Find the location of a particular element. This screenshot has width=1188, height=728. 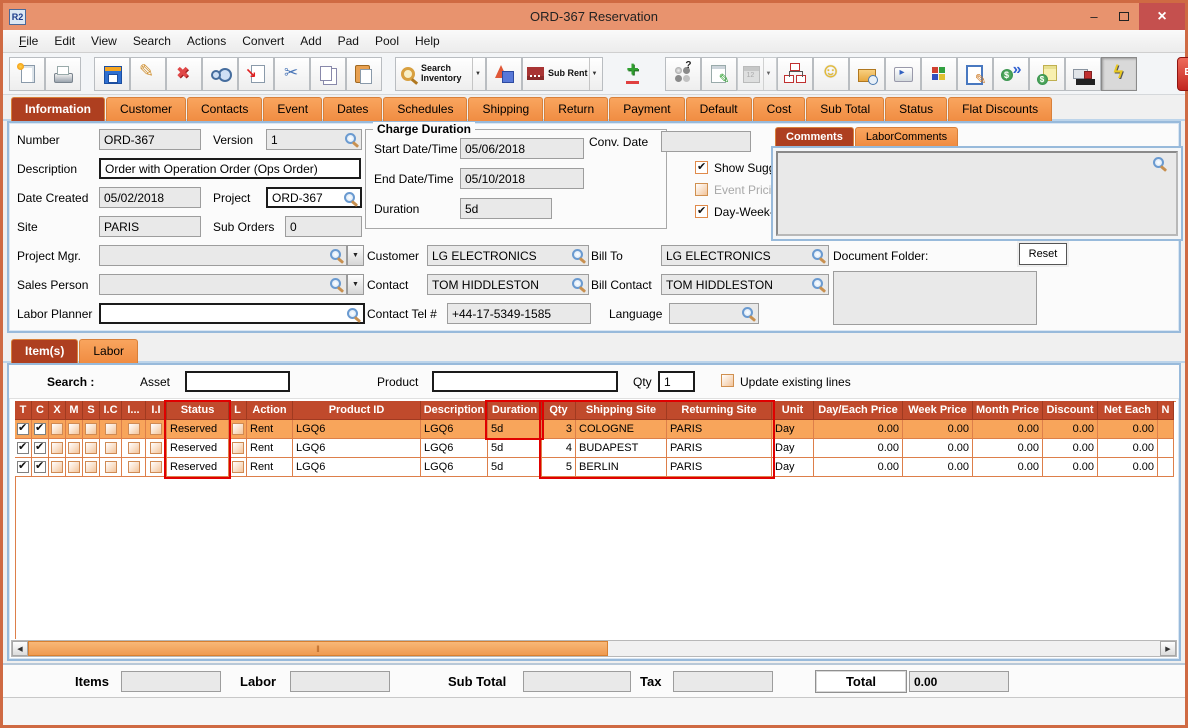

labor-planner-field is located at coordinates (232, 313).